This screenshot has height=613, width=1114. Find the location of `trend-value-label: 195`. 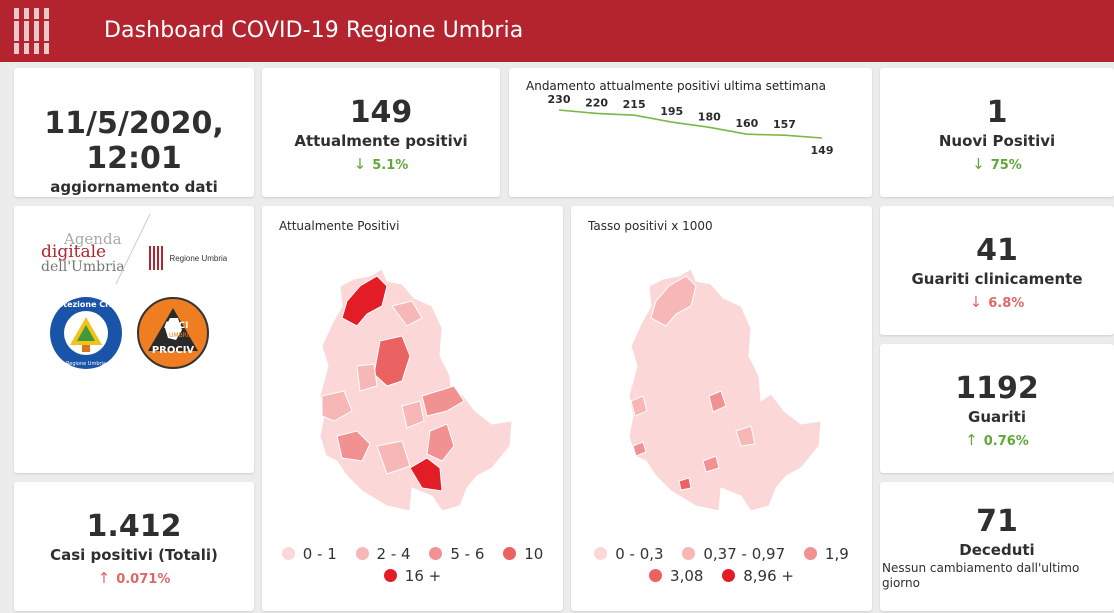

trend-value-label: 195 is located at coordinates (671, 111).